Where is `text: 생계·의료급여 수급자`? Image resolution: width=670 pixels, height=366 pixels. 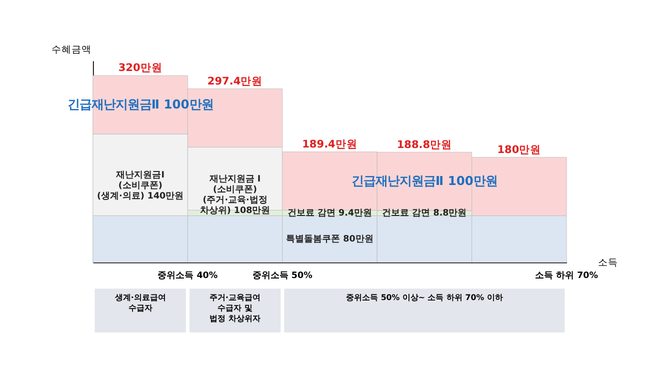
text: 생계·의료급여 수급자 is located at coordinates (140, 303).